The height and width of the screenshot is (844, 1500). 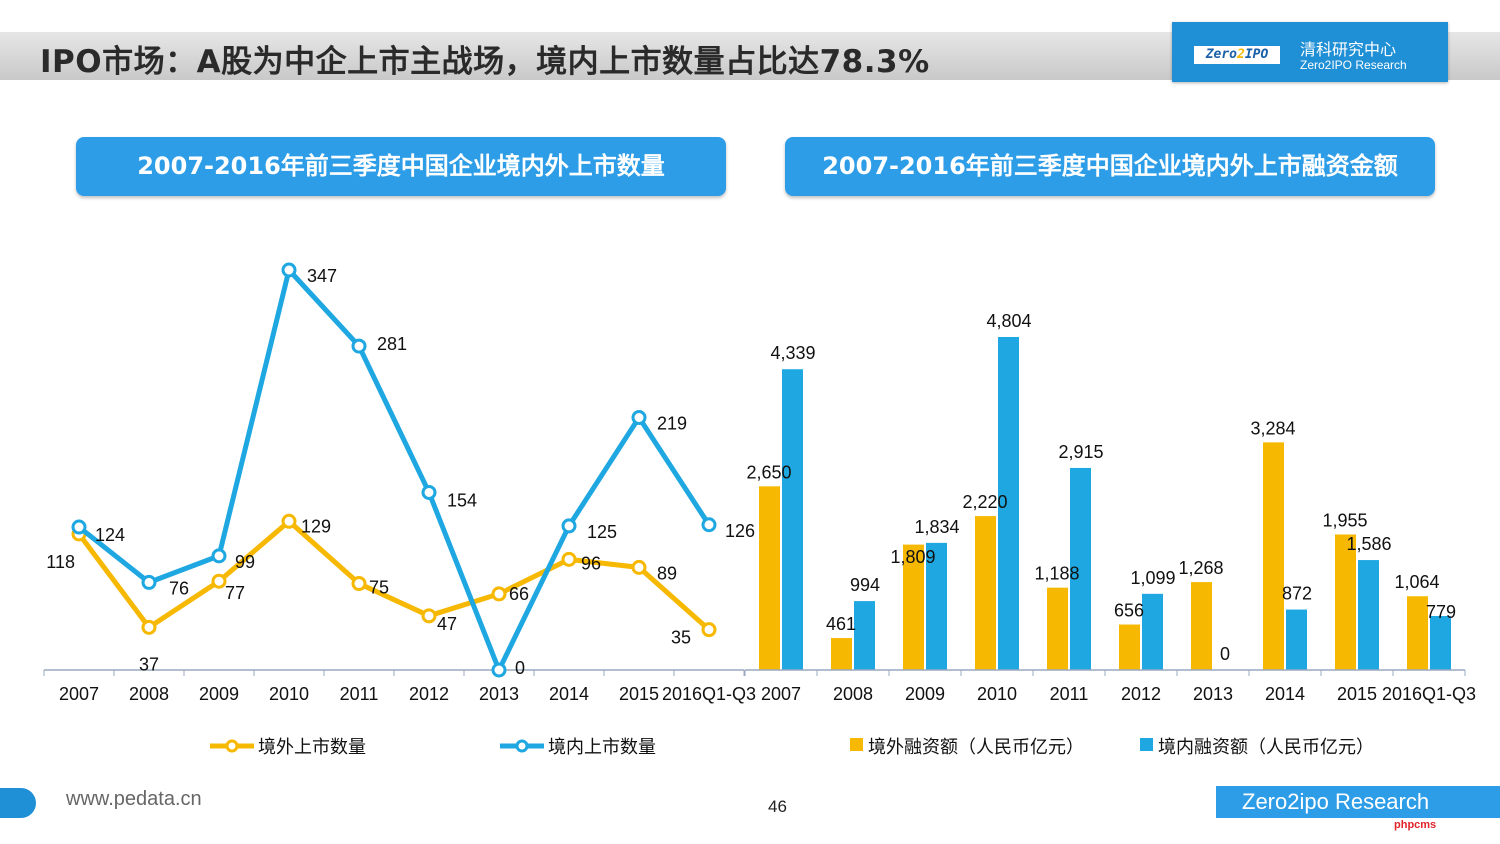 What do you see at coordinates (777, 806) in the screenshot?
I see `page-number: 46` at bounding box center [777, 806].